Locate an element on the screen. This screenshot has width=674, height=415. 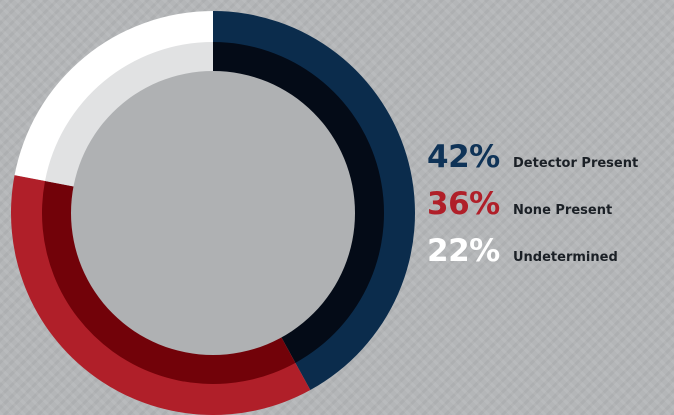
legend-label-detector-present: Detector Present is located at coordinates (576, 163).